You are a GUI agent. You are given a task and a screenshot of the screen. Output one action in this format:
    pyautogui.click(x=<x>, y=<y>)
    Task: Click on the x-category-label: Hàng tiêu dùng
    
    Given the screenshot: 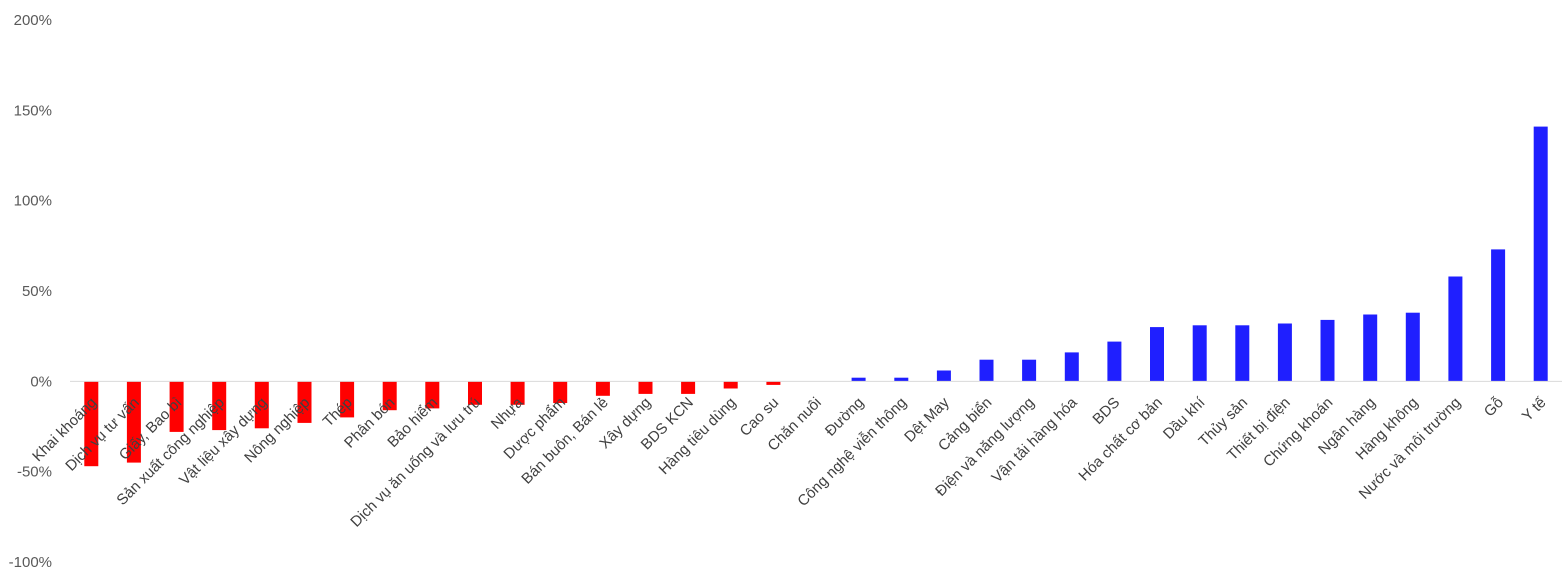 What is the action you would take?
    pyautogui.click(x=698, y=436)
    